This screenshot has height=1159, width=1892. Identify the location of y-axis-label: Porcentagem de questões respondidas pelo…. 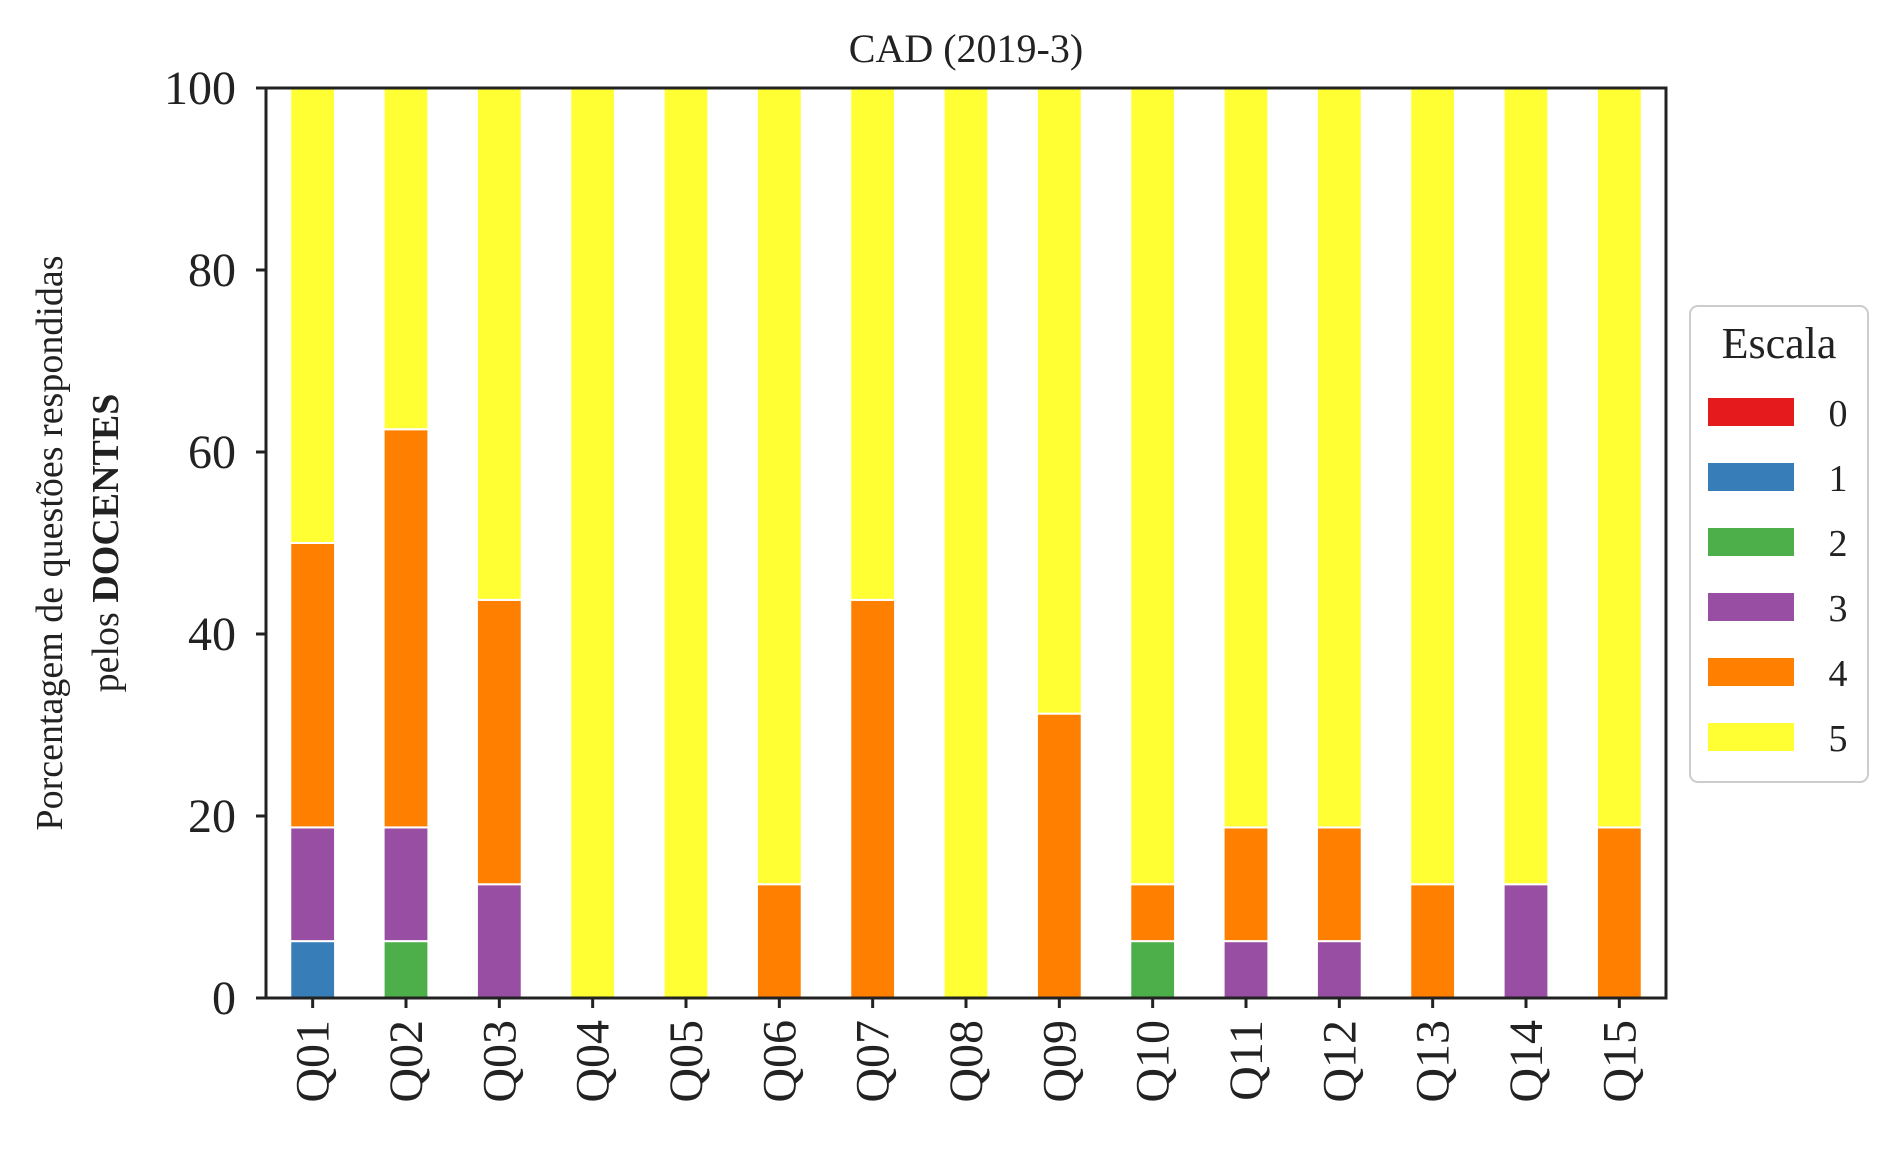
(78, 542).